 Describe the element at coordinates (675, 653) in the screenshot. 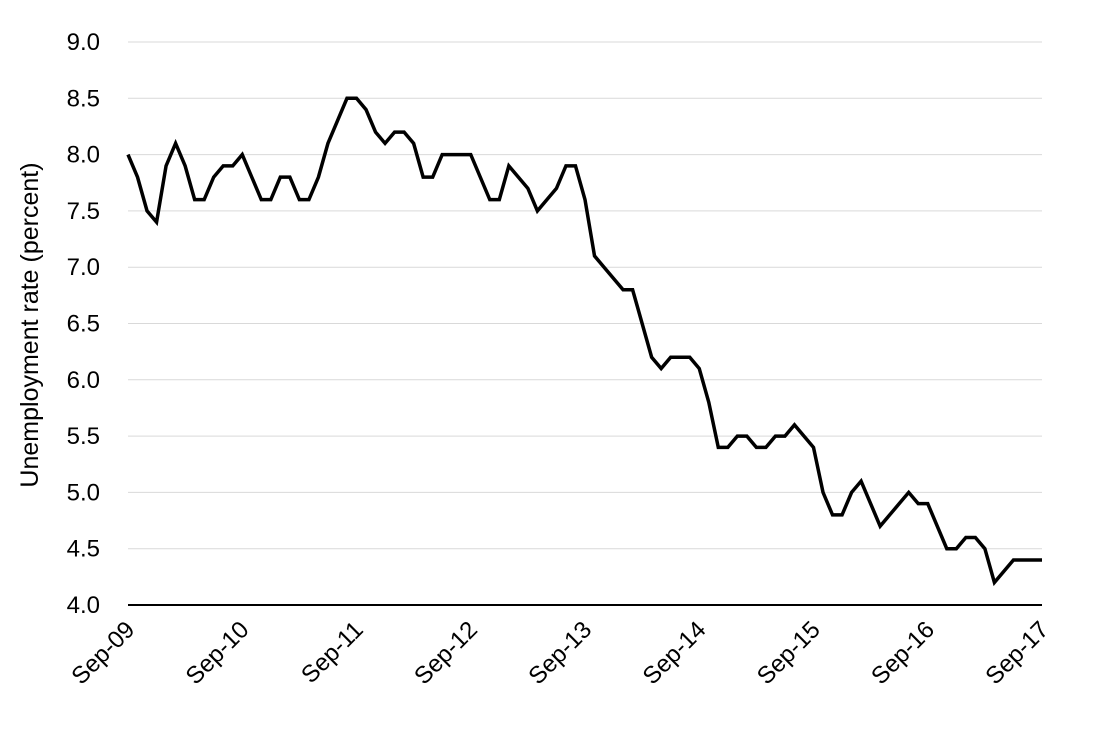

I see `x-tick-label: Sep-14` at that location.